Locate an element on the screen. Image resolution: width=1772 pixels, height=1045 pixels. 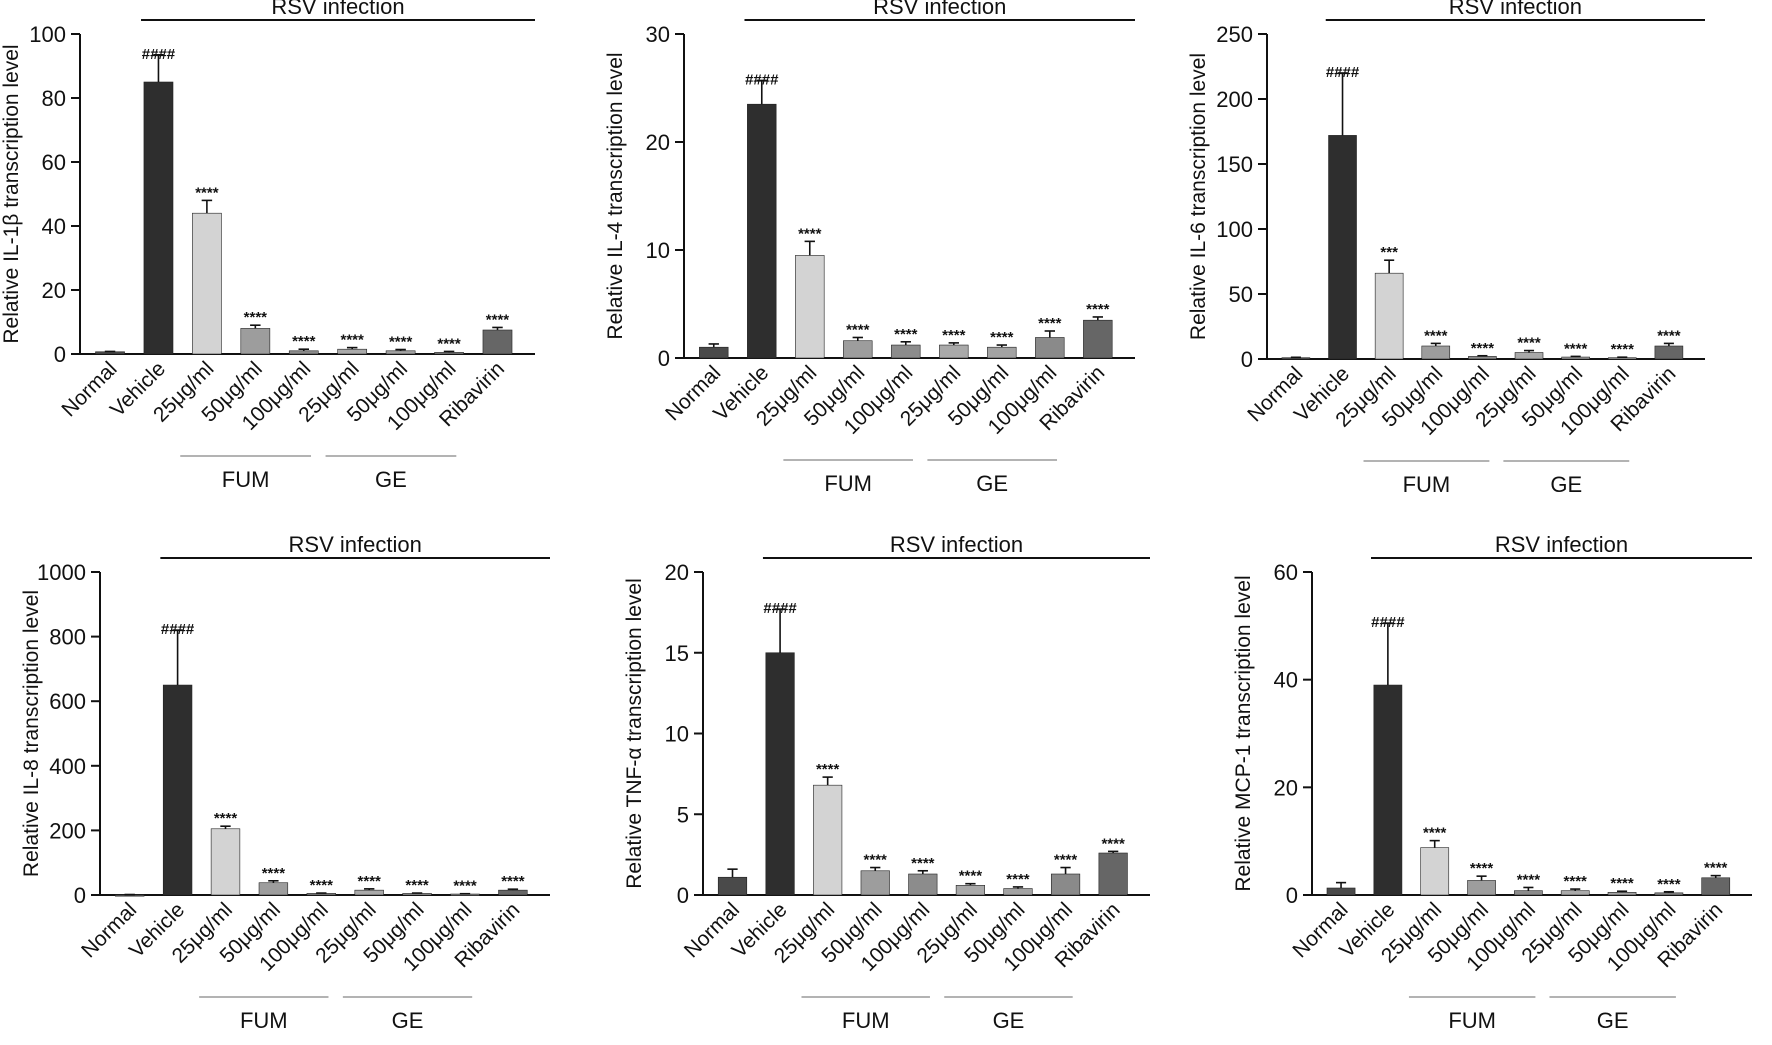
y-tick-label: 250 is located at coordinates (1234, 34).